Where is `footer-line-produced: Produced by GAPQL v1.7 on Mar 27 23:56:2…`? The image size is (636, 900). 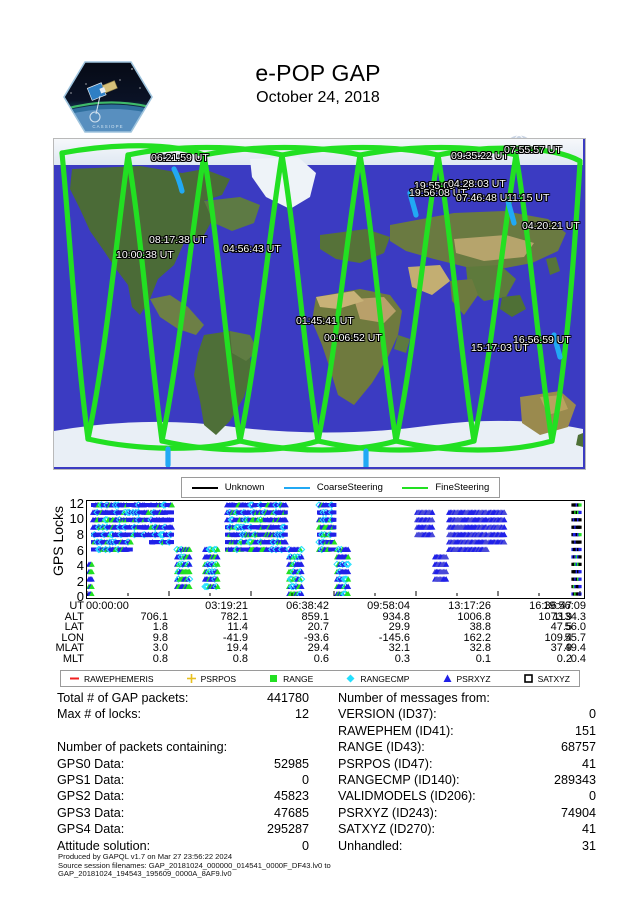 footer-line-produced: Produced by GAPQL v1.7 on Mar 27 23:56:2… is located at coordinates (145, 856).